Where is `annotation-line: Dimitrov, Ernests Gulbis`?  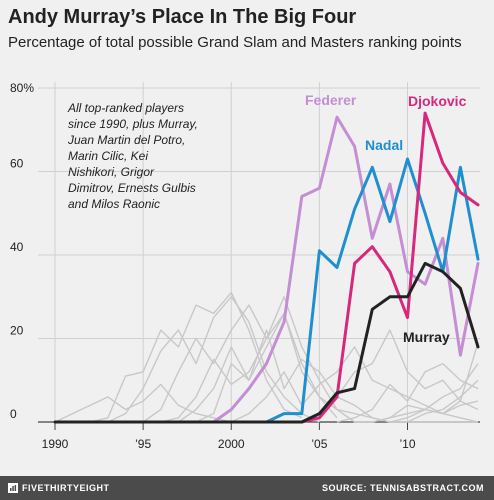 annotation-line: Dimitrov, Ernests Gulbis is located at coordinates (132, 188).